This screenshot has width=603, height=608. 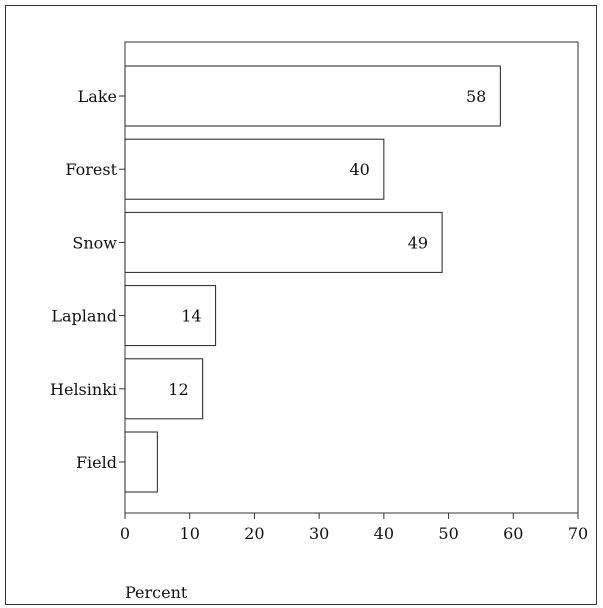 What do you see at coordinates (354, 528) in the screenshot?
I see `x-axis: 0 10 20 30 40 50 60 70` at bounding box center [354, 528].